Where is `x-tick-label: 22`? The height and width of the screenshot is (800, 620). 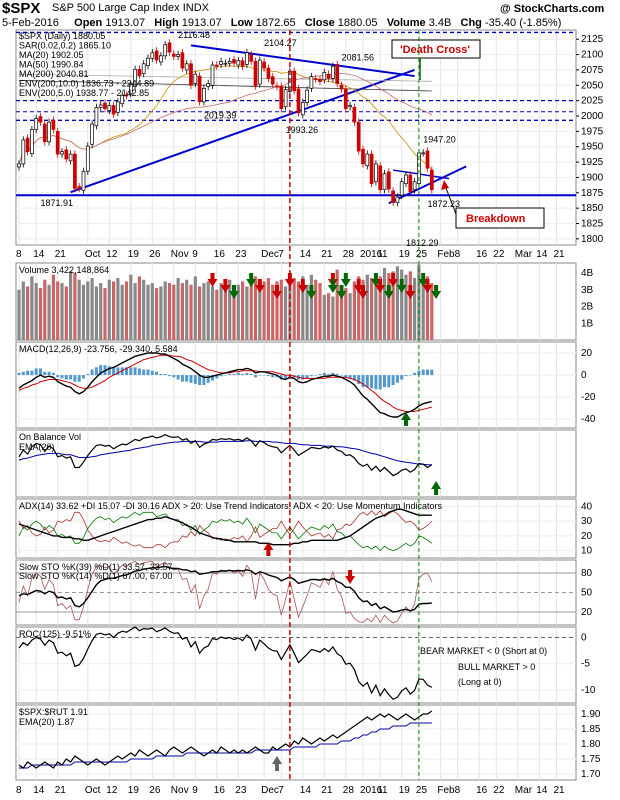 x-tick-label: 22 is located at coordinates (499, 254).